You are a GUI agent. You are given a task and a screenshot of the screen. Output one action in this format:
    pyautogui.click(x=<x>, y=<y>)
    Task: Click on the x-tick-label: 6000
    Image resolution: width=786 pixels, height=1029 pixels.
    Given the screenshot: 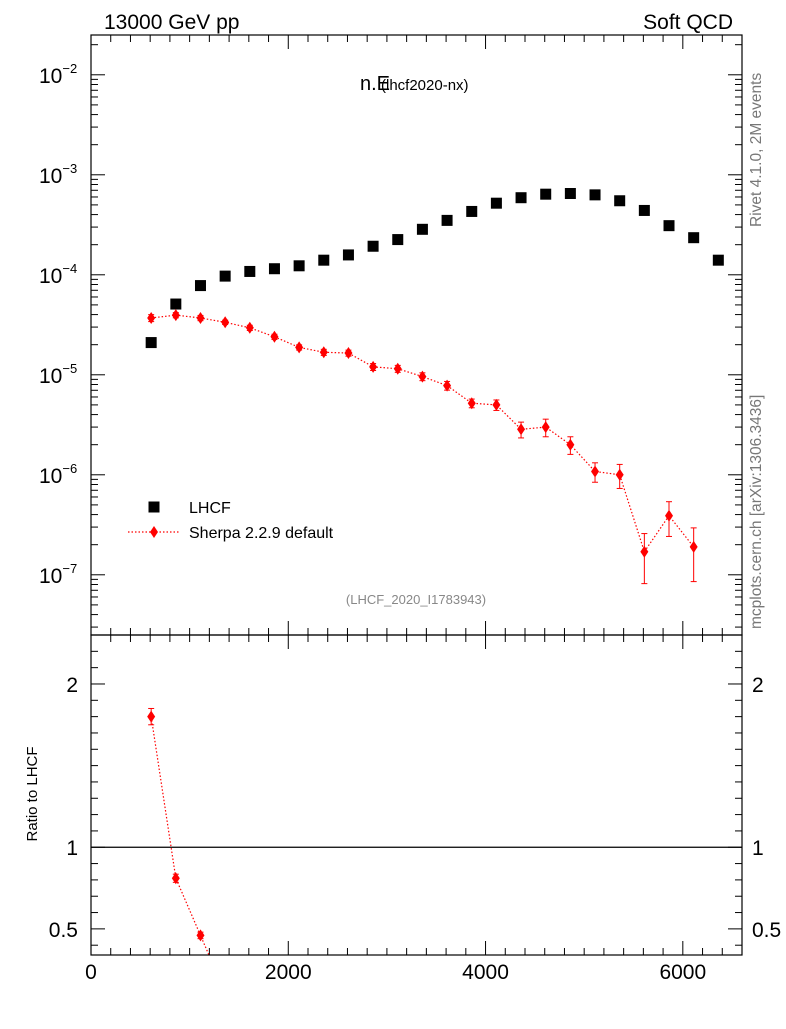 What is the action you would take?
    pyautogui.click(x=682, y=972)
    